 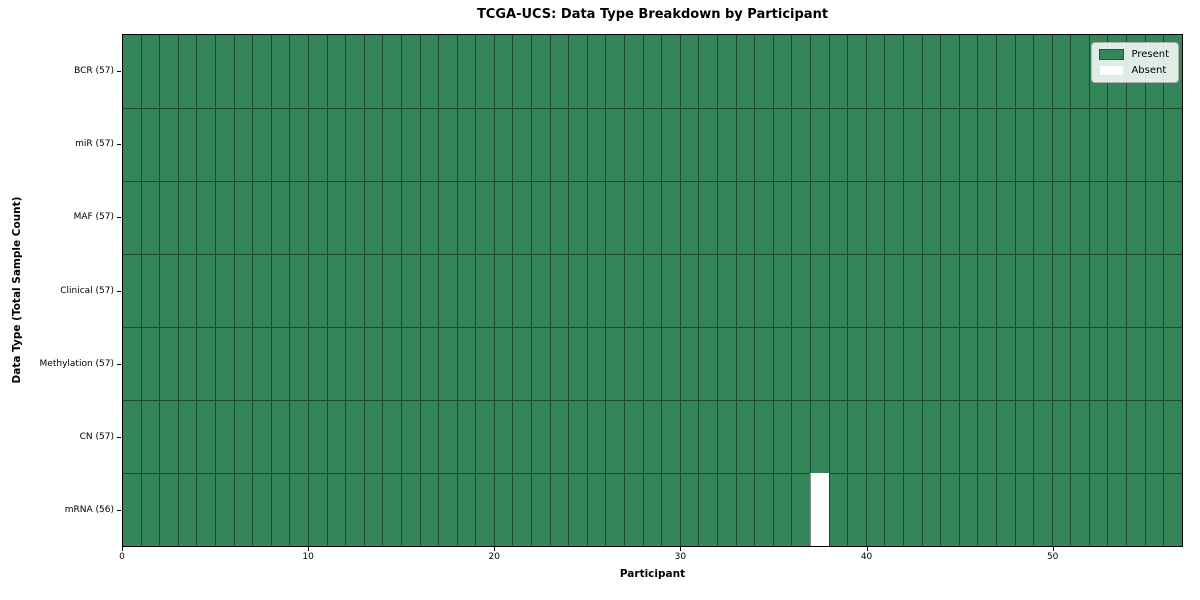 I want to click on y-tick-label: mRNA (56), so click(x=89, y=510).